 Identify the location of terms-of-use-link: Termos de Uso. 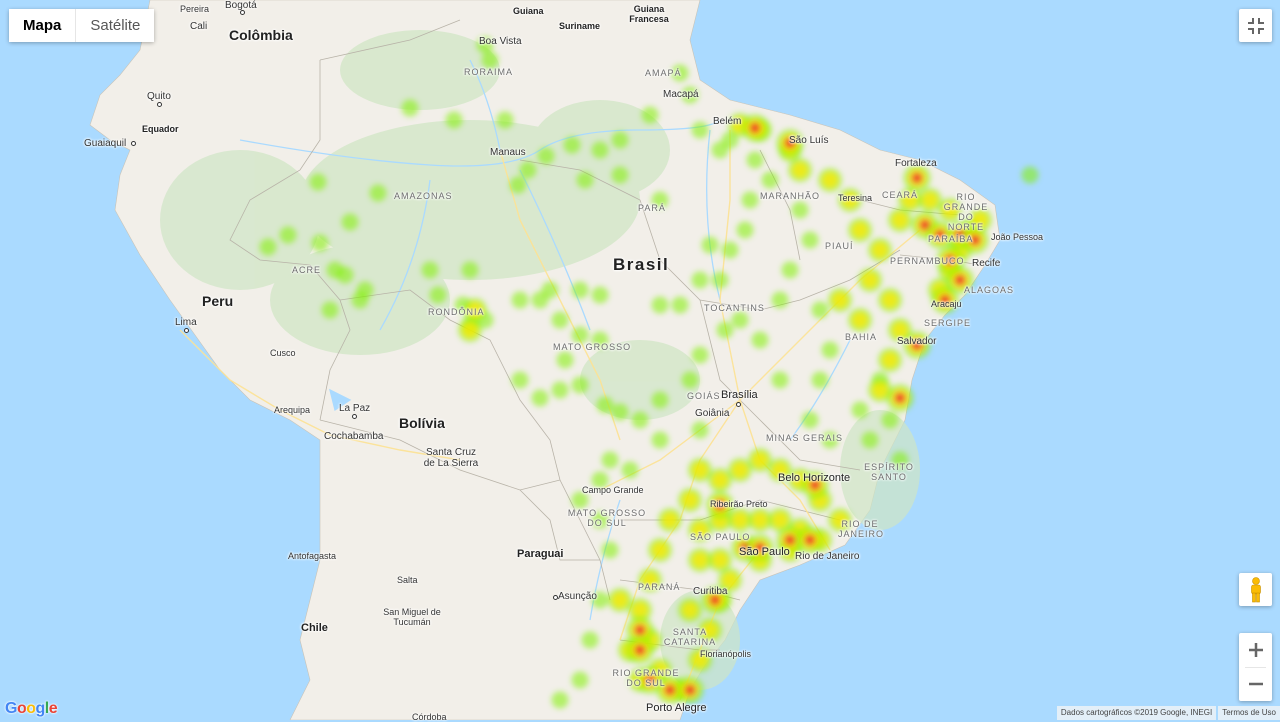
(1249, 713).